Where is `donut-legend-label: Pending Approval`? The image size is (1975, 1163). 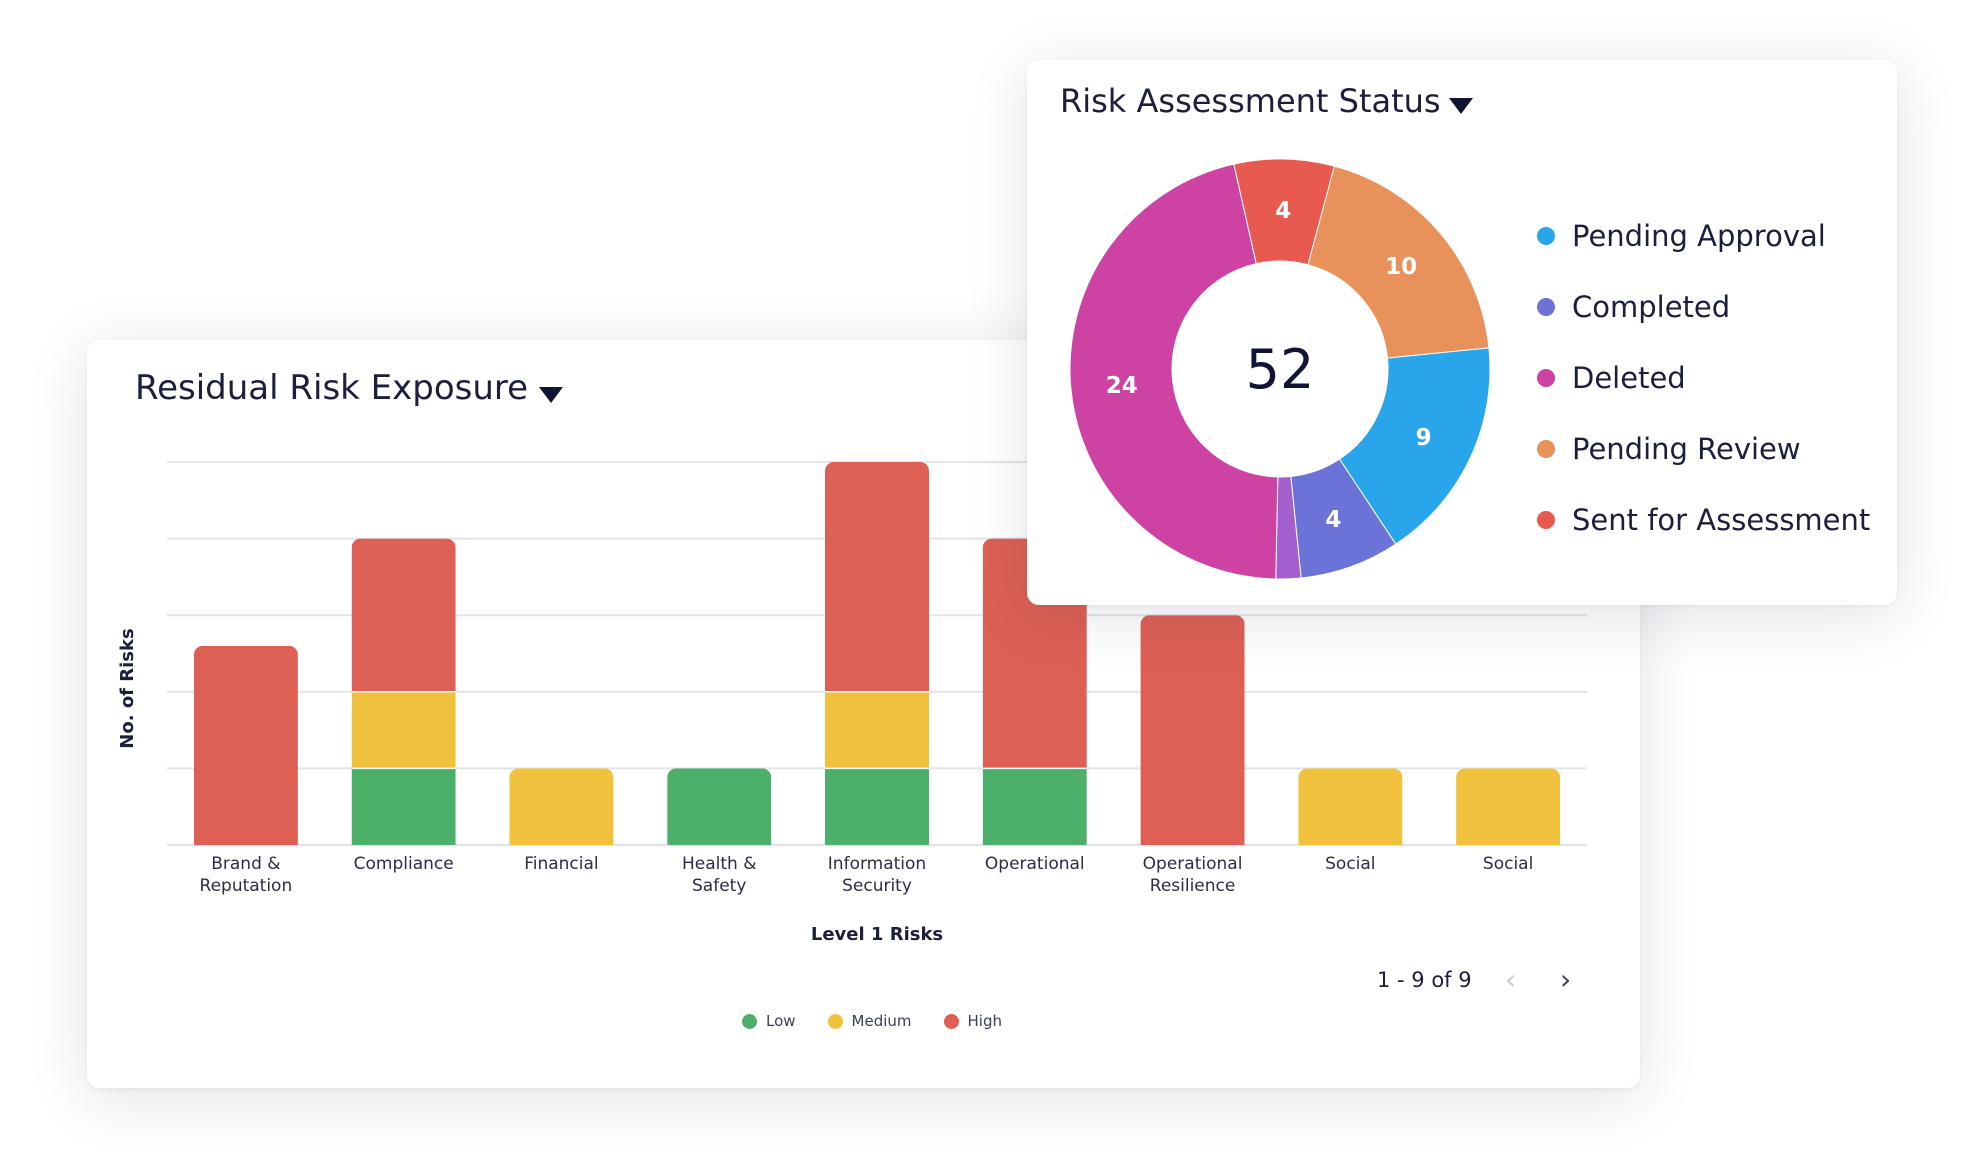 donut-legend-label: Pending Approval is located at coordinates (1699, 235).